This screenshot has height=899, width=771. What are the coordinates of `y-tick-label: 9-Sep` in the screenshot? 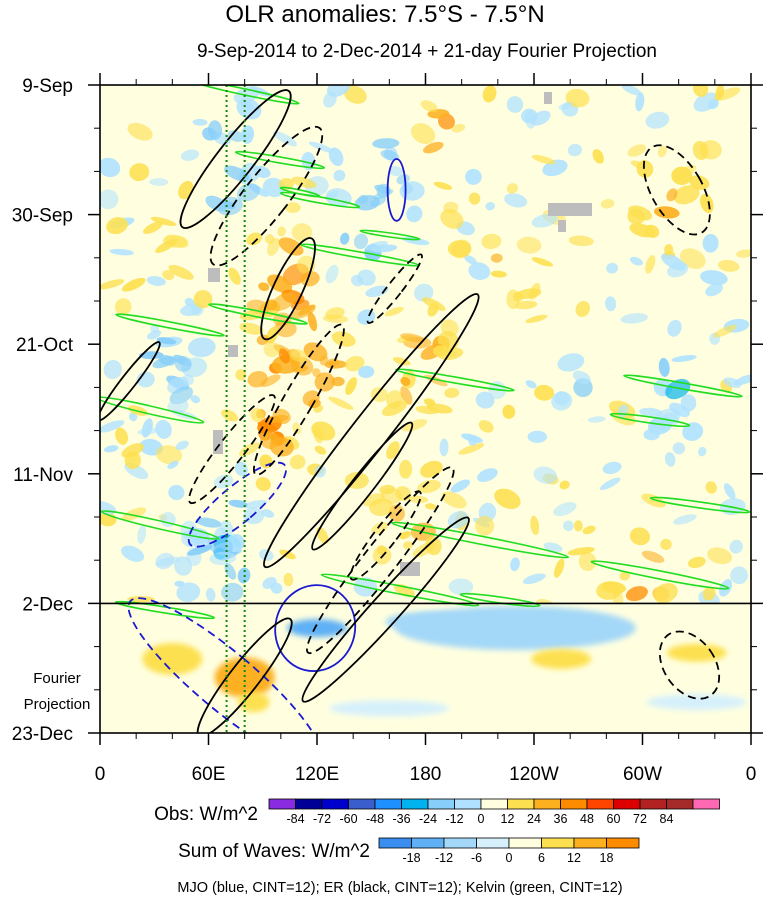 It's located at (47, 86).